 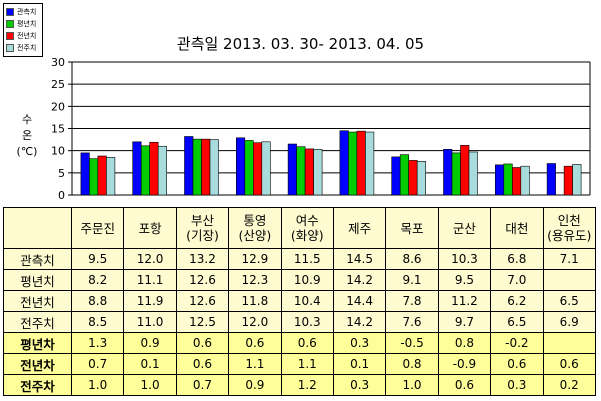 I want to click on column-header-line: 대천, so click(x=517, y=228).